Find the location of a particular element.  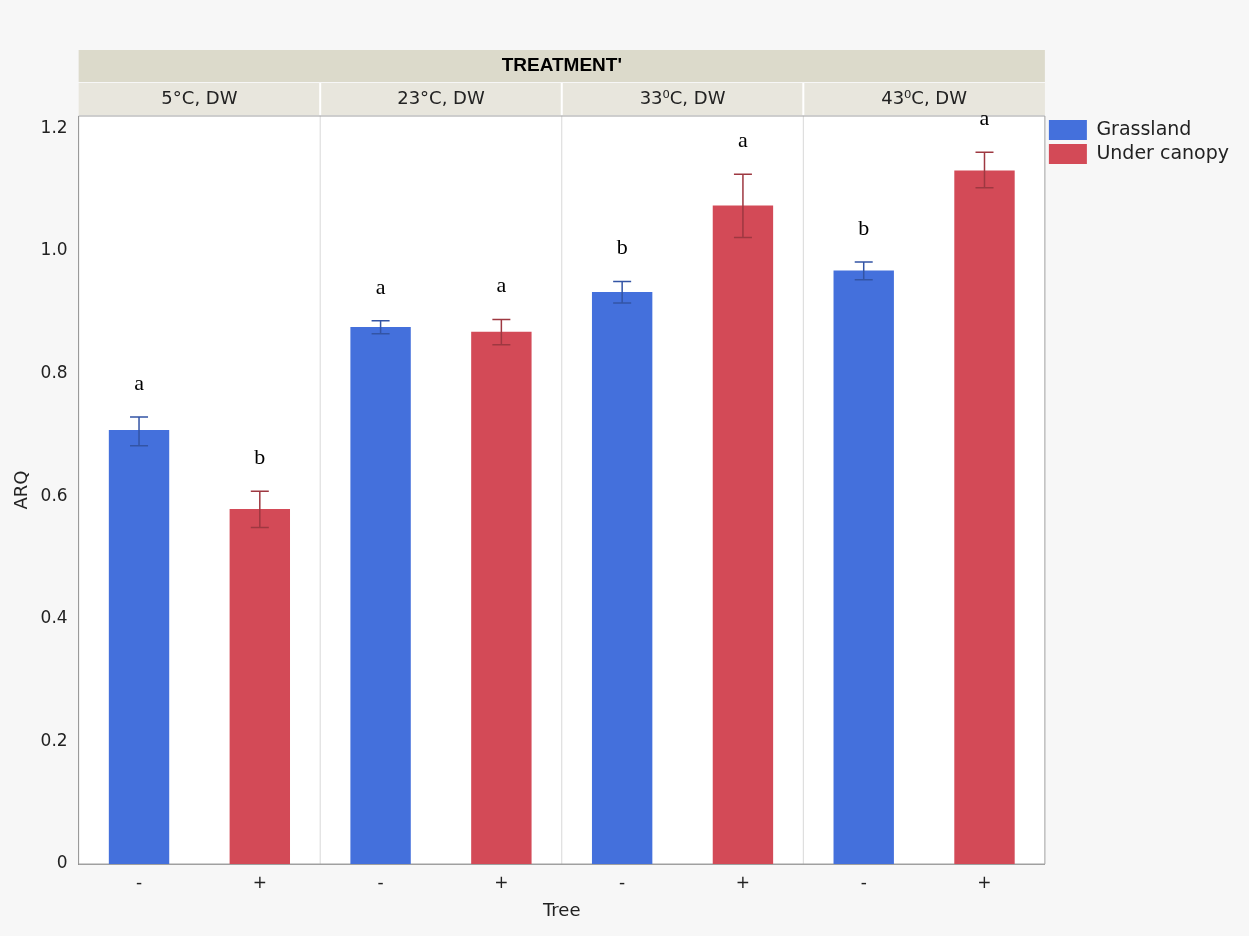

text: 33⁰C, DW is located at coordinates (682, 97).